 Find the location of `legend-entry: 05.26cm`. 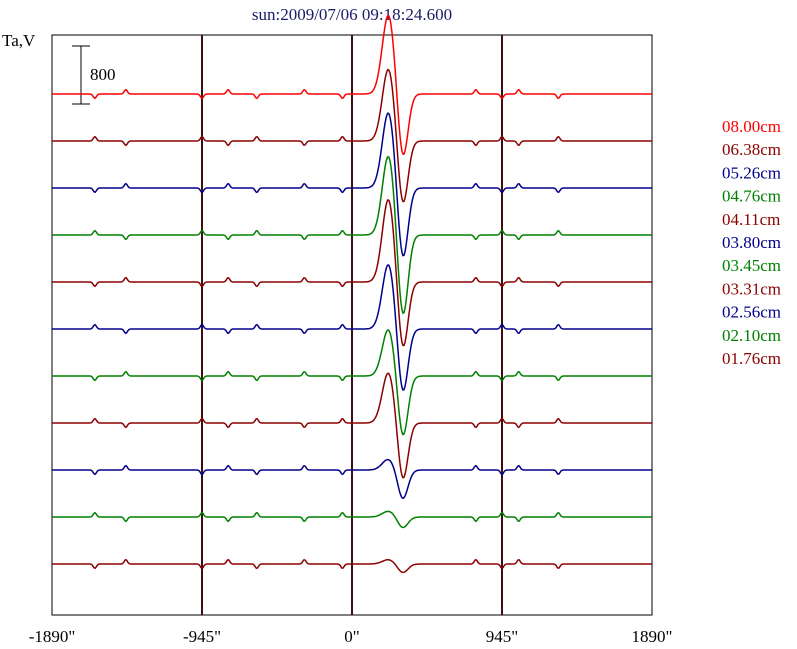

legend-entry: 05.26cm is located at coordinates (751, 172).